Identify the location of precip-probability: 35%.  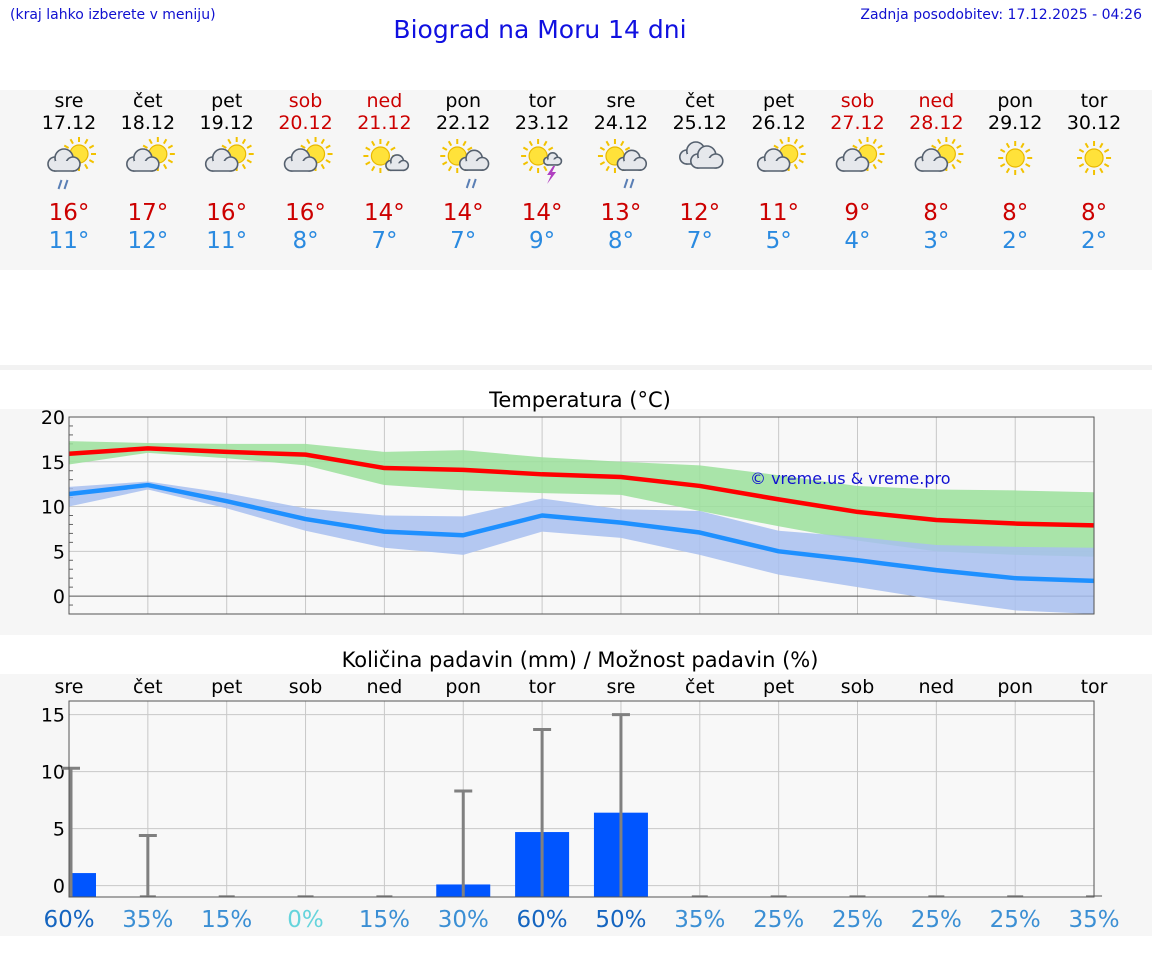
(699, 920).